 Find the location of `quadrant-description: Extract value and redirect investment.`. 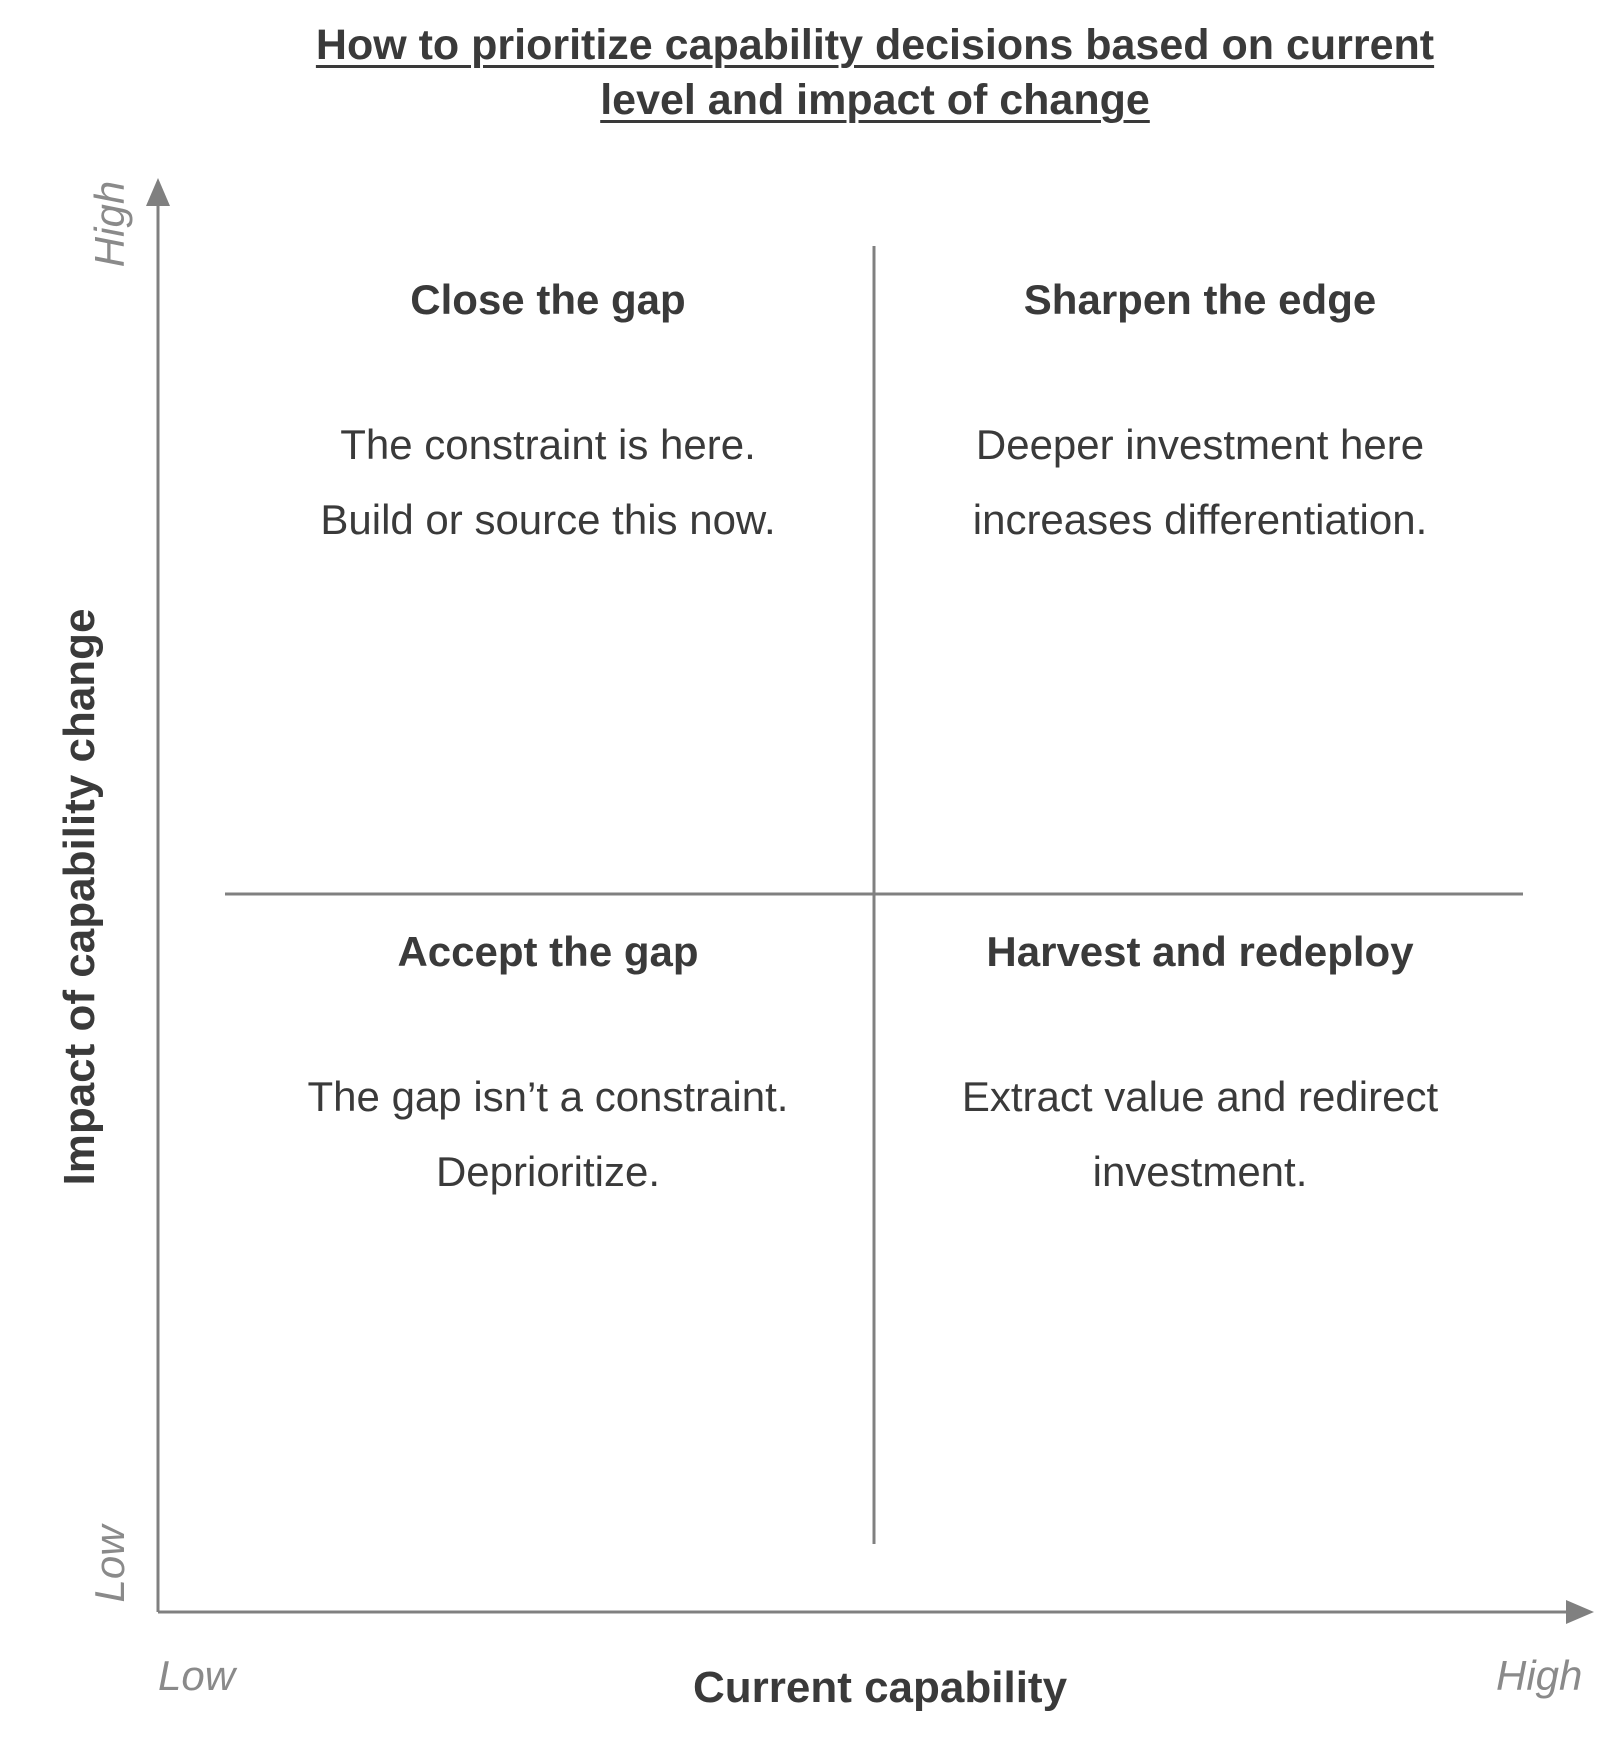

quadrant-description: Extract value and redirect investment. is located at coordinates (1200, 1134).